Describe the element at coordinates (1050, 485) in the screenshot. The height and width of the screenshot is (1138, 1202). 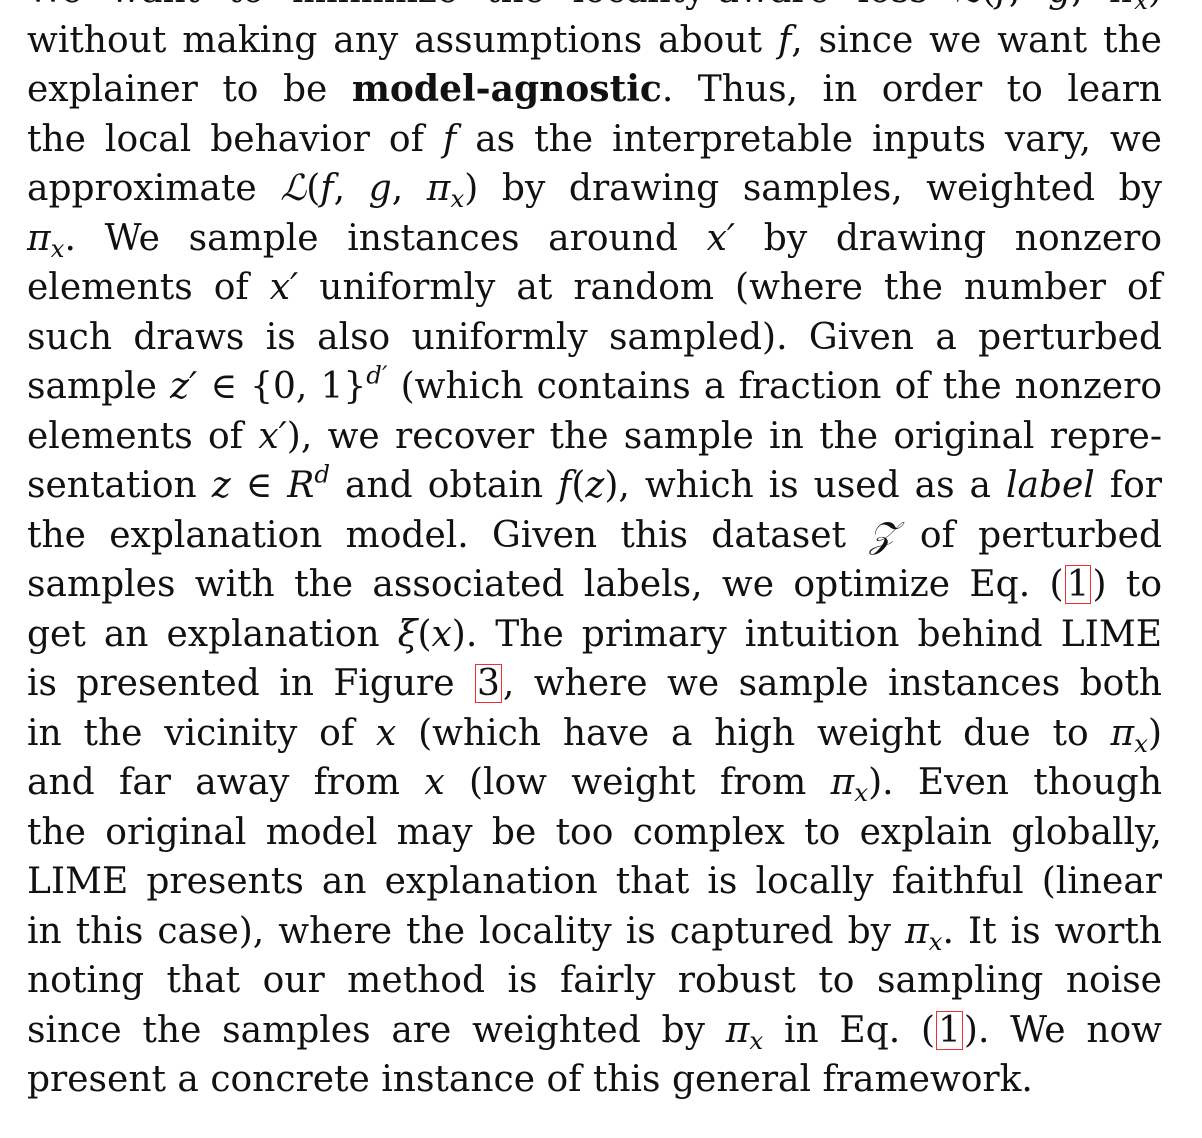
I see `math-symbol: label` at that location.